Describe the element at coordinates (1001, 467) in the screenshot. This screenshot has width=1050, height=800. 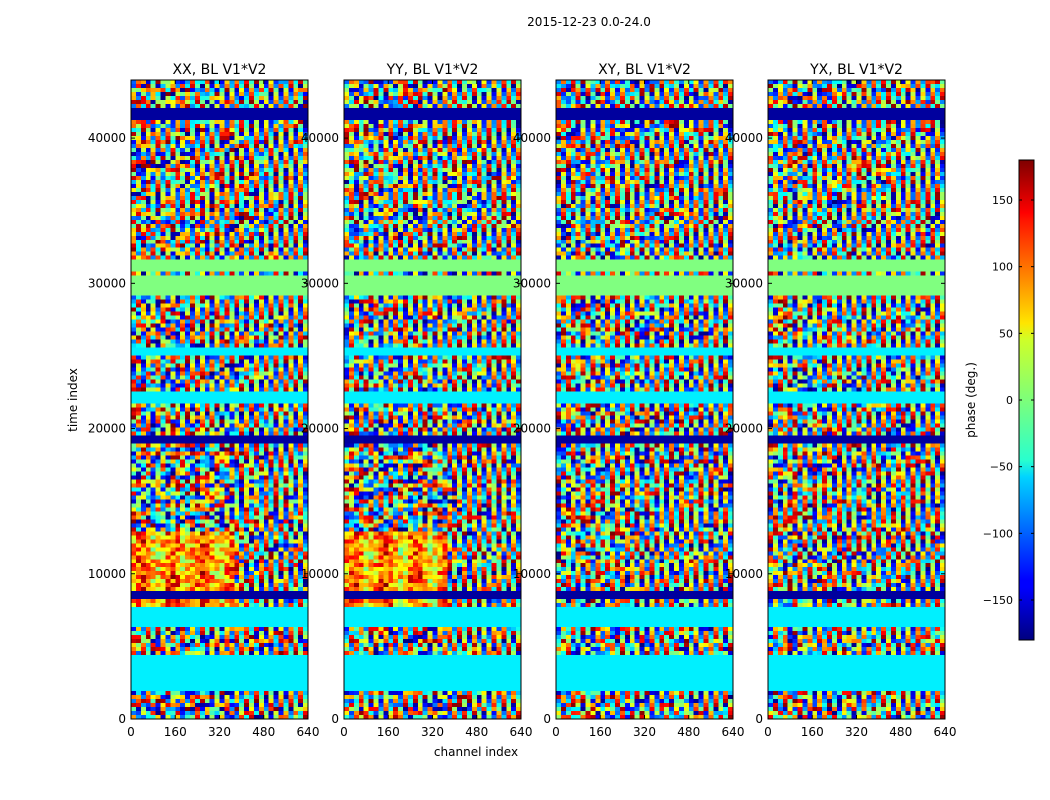
I see `colorbar-tick-label: −50` at that location.